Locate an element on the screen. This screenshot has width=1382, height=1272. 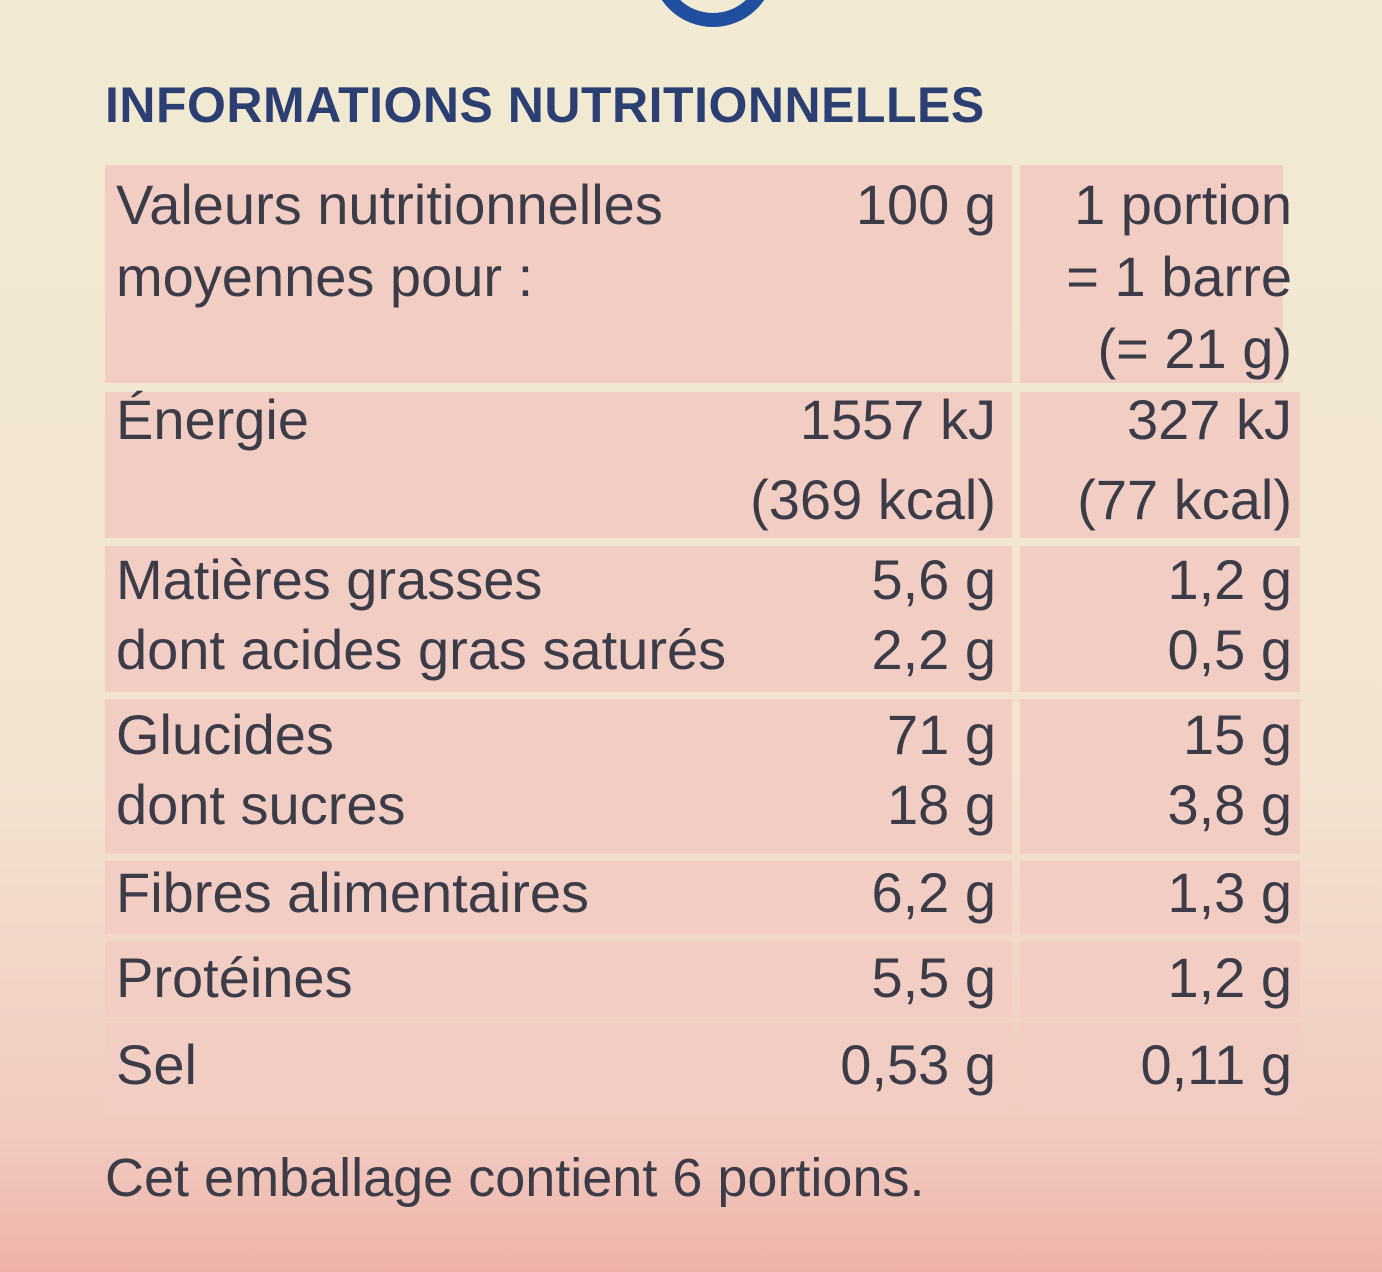
footer-note: Cet emballage contient 6 portions. is located at coordinates (515, 1178).